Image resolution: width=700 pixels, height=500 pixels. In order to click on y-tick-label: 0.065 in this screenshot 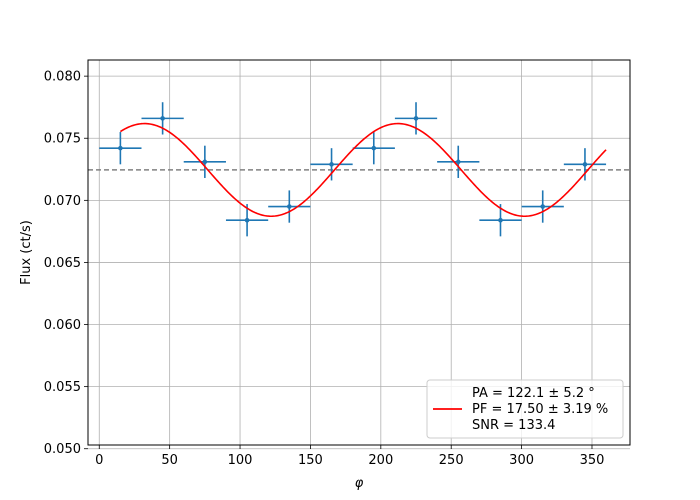, I will do `click(62, 263)`.